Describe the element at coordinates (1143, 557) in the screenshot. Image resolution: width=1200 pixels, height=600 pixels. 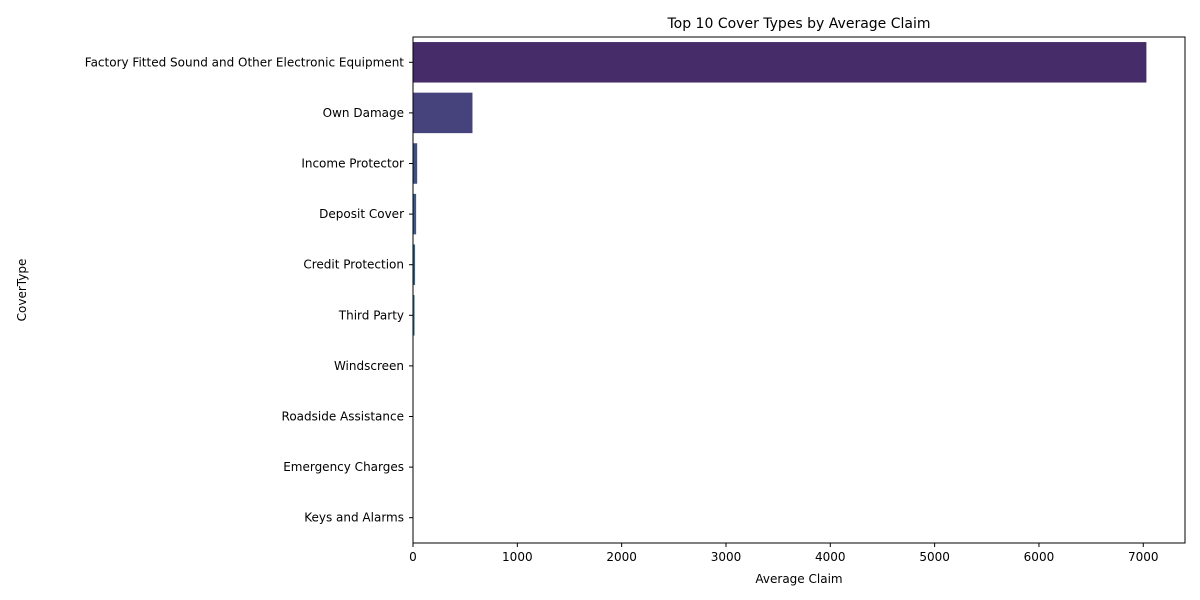
I see `x-tick-label: 7000` at that location.